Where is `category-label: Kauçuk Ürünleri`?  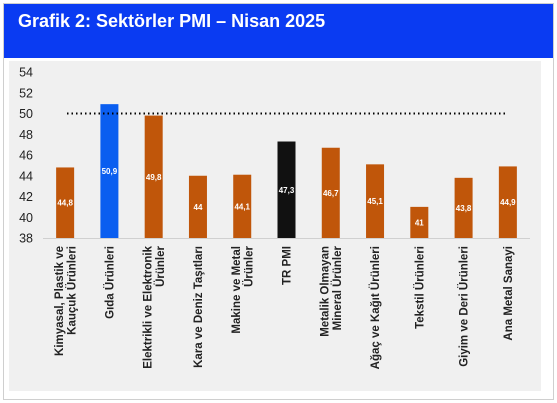 category-label: Kauçuk Ürünleri is located at coordinates (71, 290).